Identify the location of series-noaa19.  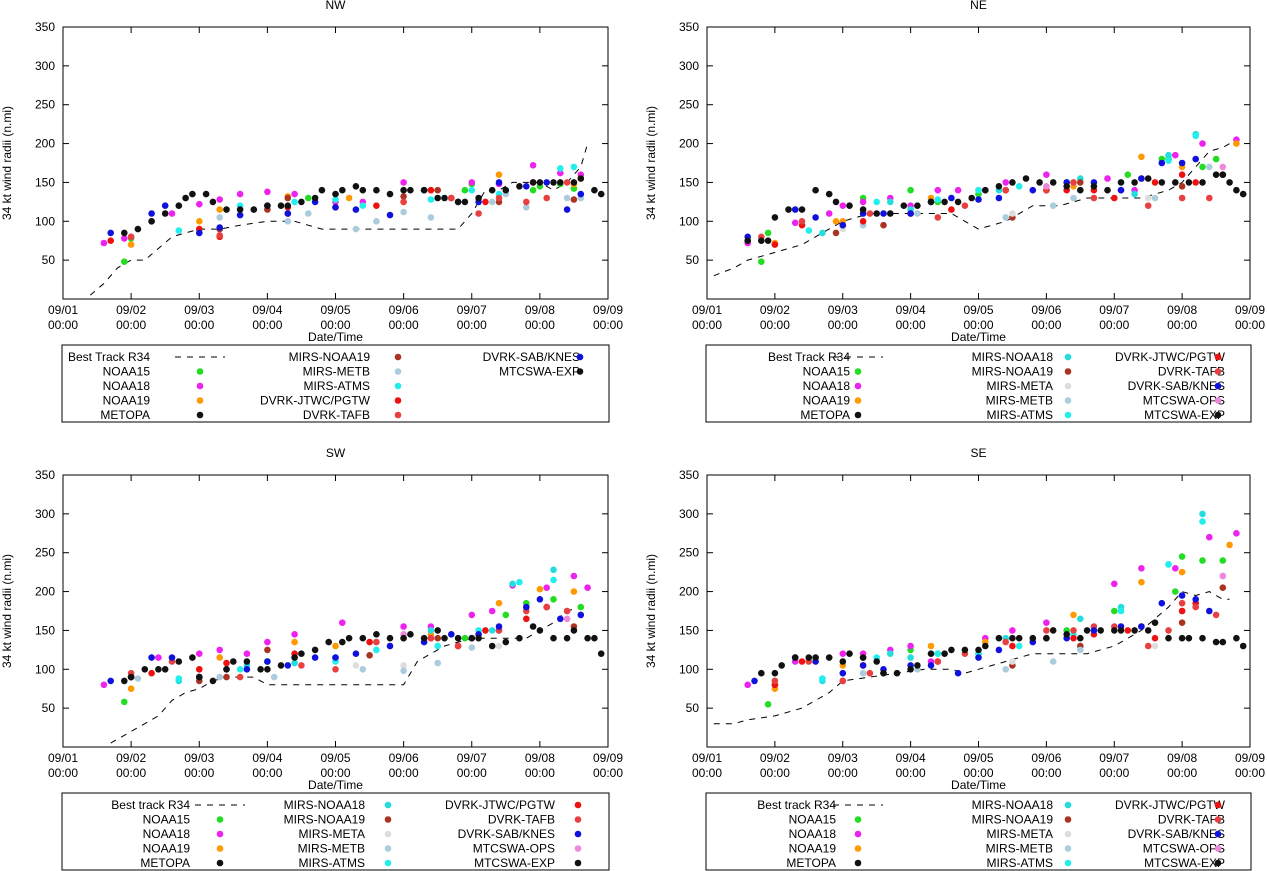
(352, 638).